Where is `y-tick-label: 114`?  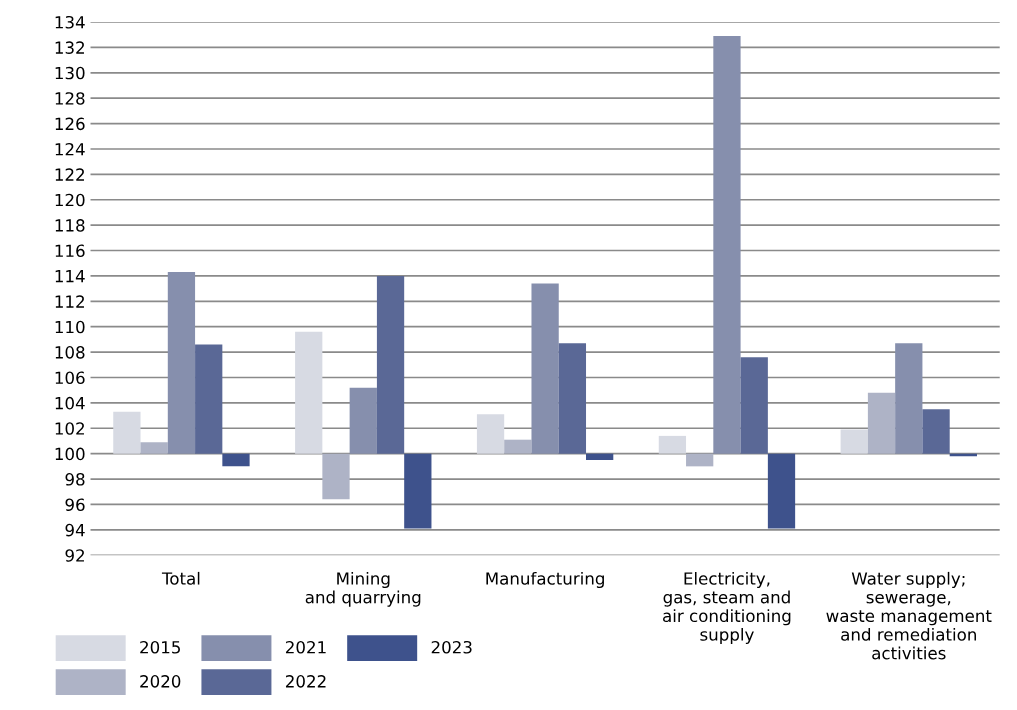 y-tick-label: 114 is located at coordinates (70, 276).